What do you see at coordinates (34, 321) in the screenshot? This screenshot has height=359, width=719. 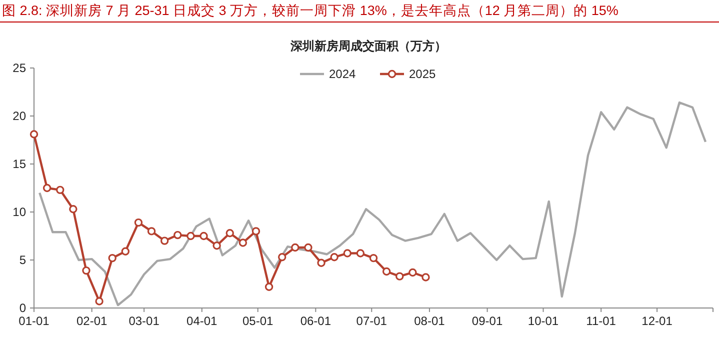 I see `x-tick-label: 01-01` at bounding box center [34, 321].